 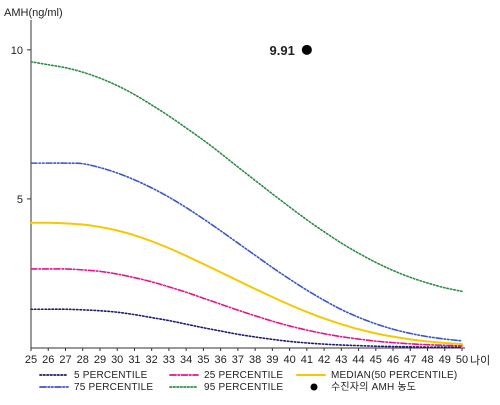 What do you see at coordinates (410, 360) in the screenshot?
I see `x-tick-label: 47` at bounding box center [410, 360].